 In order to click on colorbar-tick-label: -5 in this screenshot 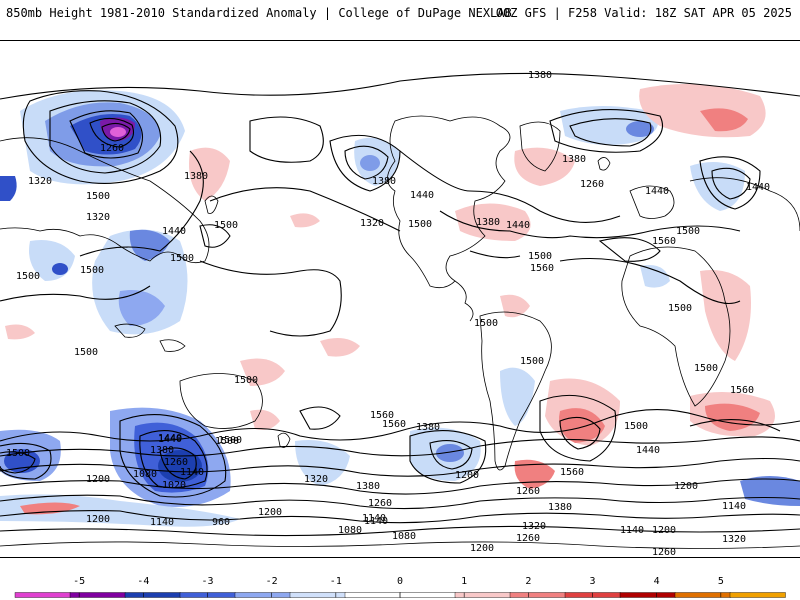, I will do `click(79, 581)`.